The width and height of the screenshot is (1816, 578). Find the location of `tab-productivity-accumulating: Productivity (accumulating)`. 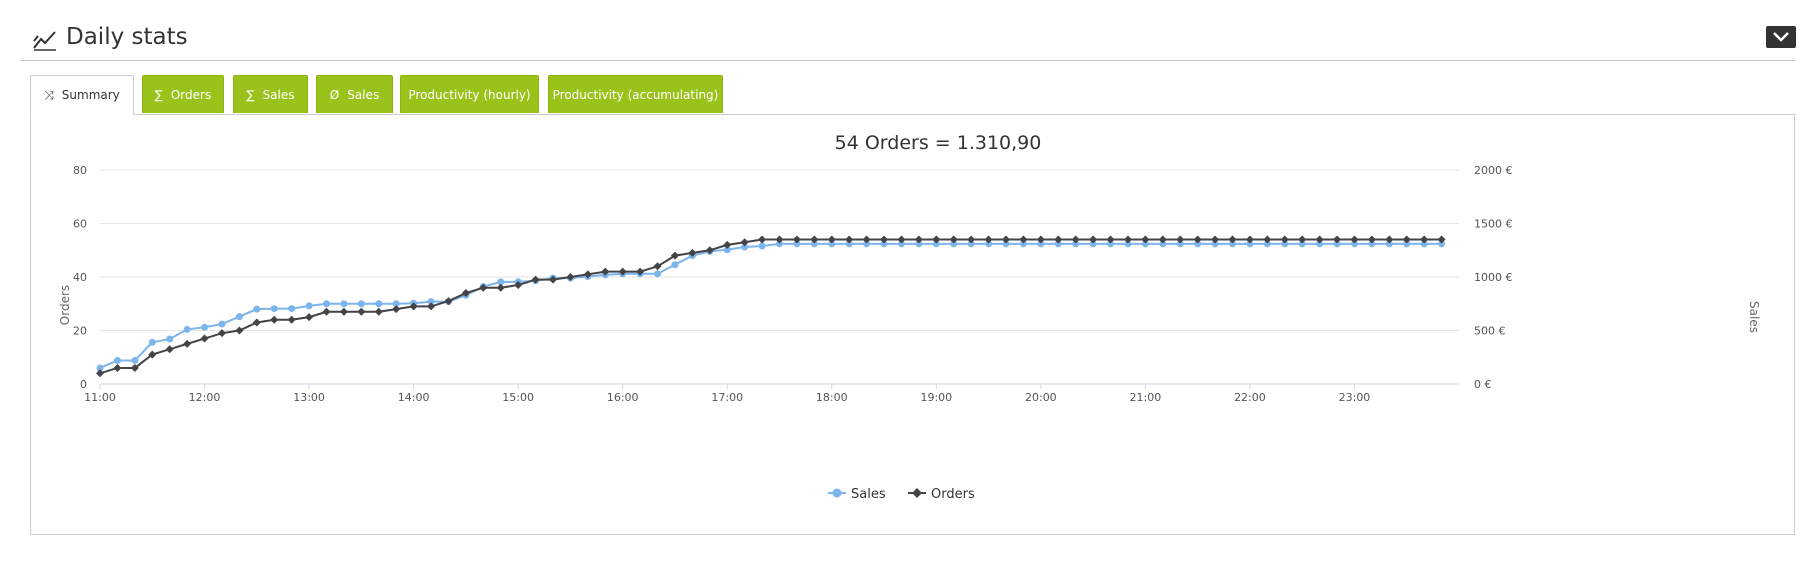

tab-productivity-accumulating: Productivity (accumulating) is located at coordinates (635, 94).